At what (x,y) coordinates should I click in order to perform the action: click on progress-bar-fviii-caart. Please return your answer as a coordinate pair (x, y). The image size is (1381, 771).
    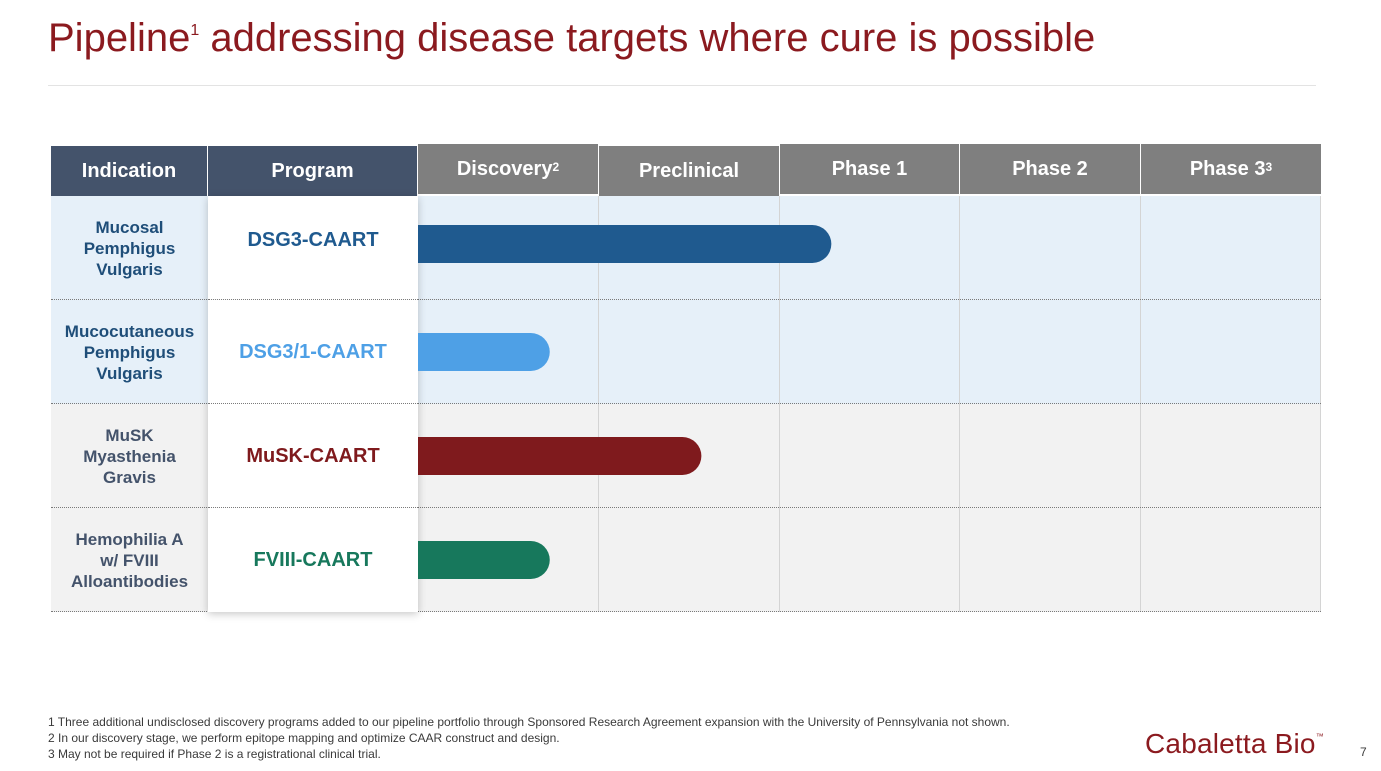
    Looking at the image, I should click on (484, 560).